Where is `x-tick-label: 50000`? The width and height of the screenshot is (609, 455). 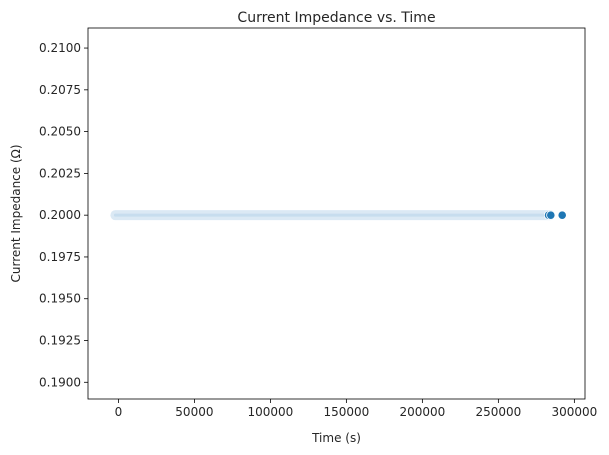
x-tick-label: 50000 is located at coordinates (194, 412).